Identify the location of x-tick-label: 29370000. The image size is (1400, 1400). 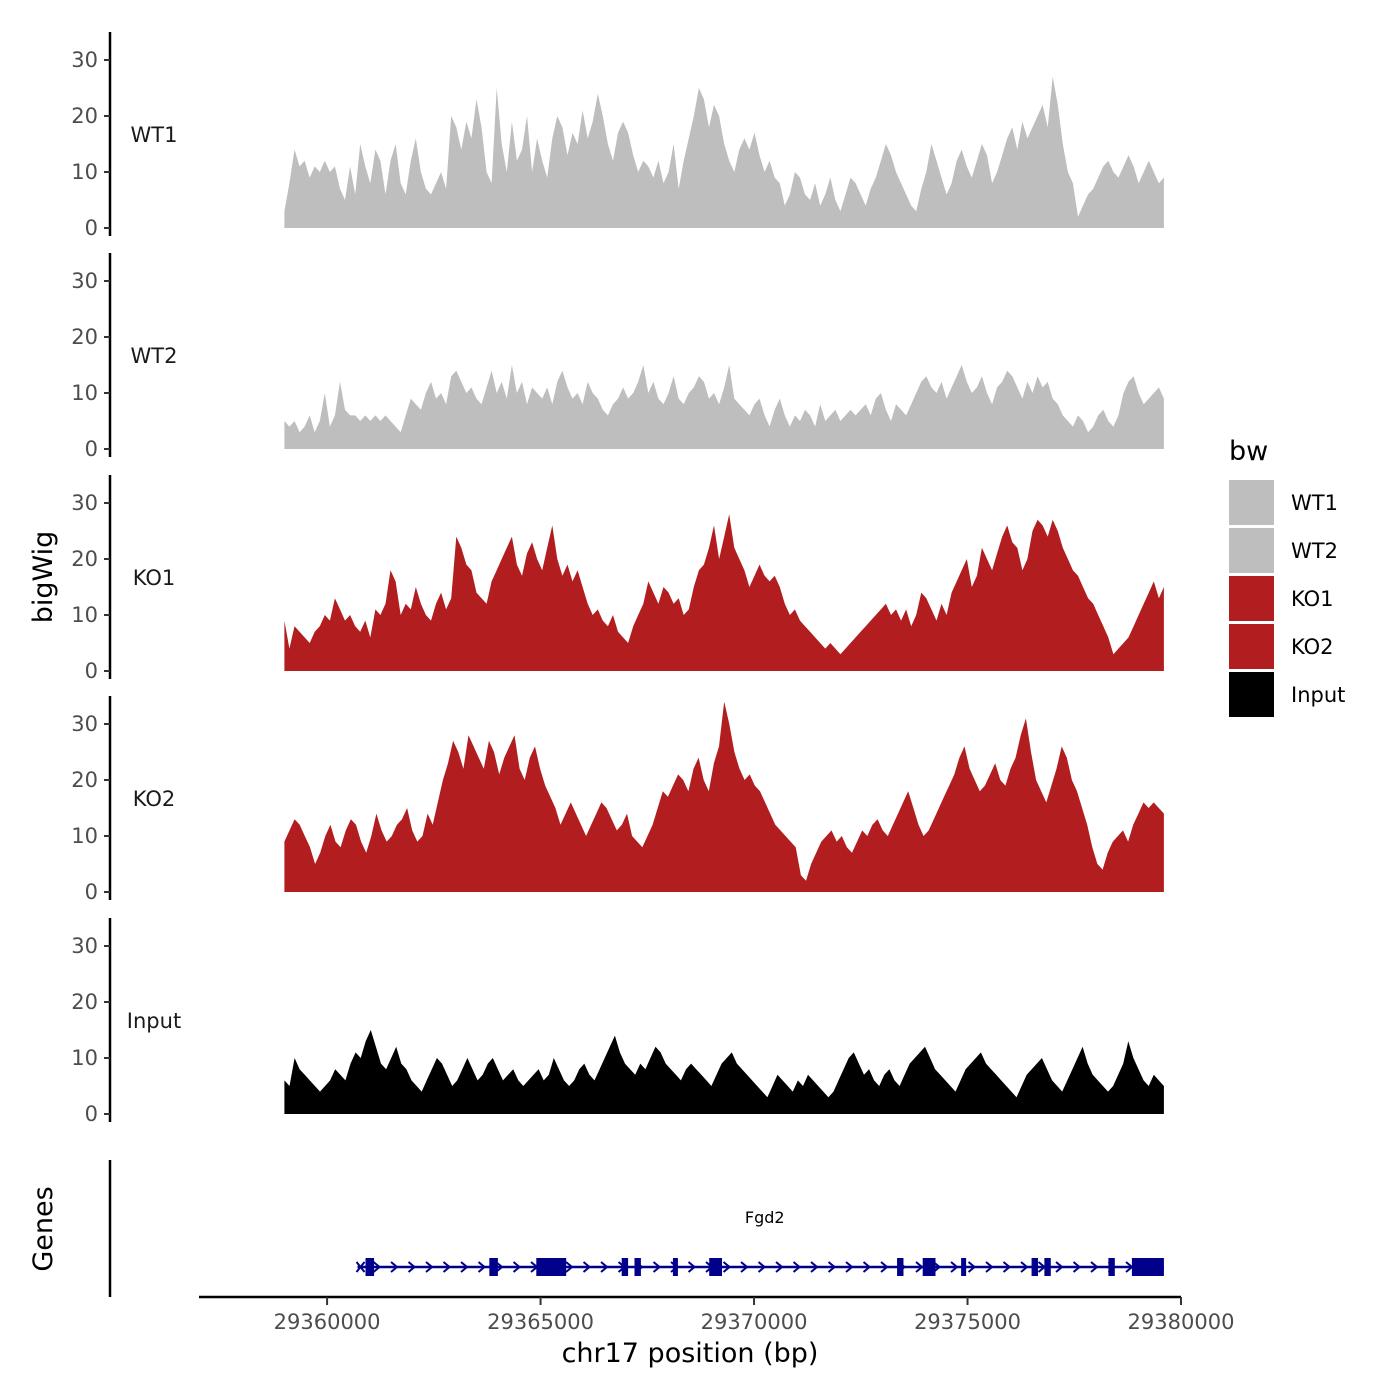
(754, 1322).